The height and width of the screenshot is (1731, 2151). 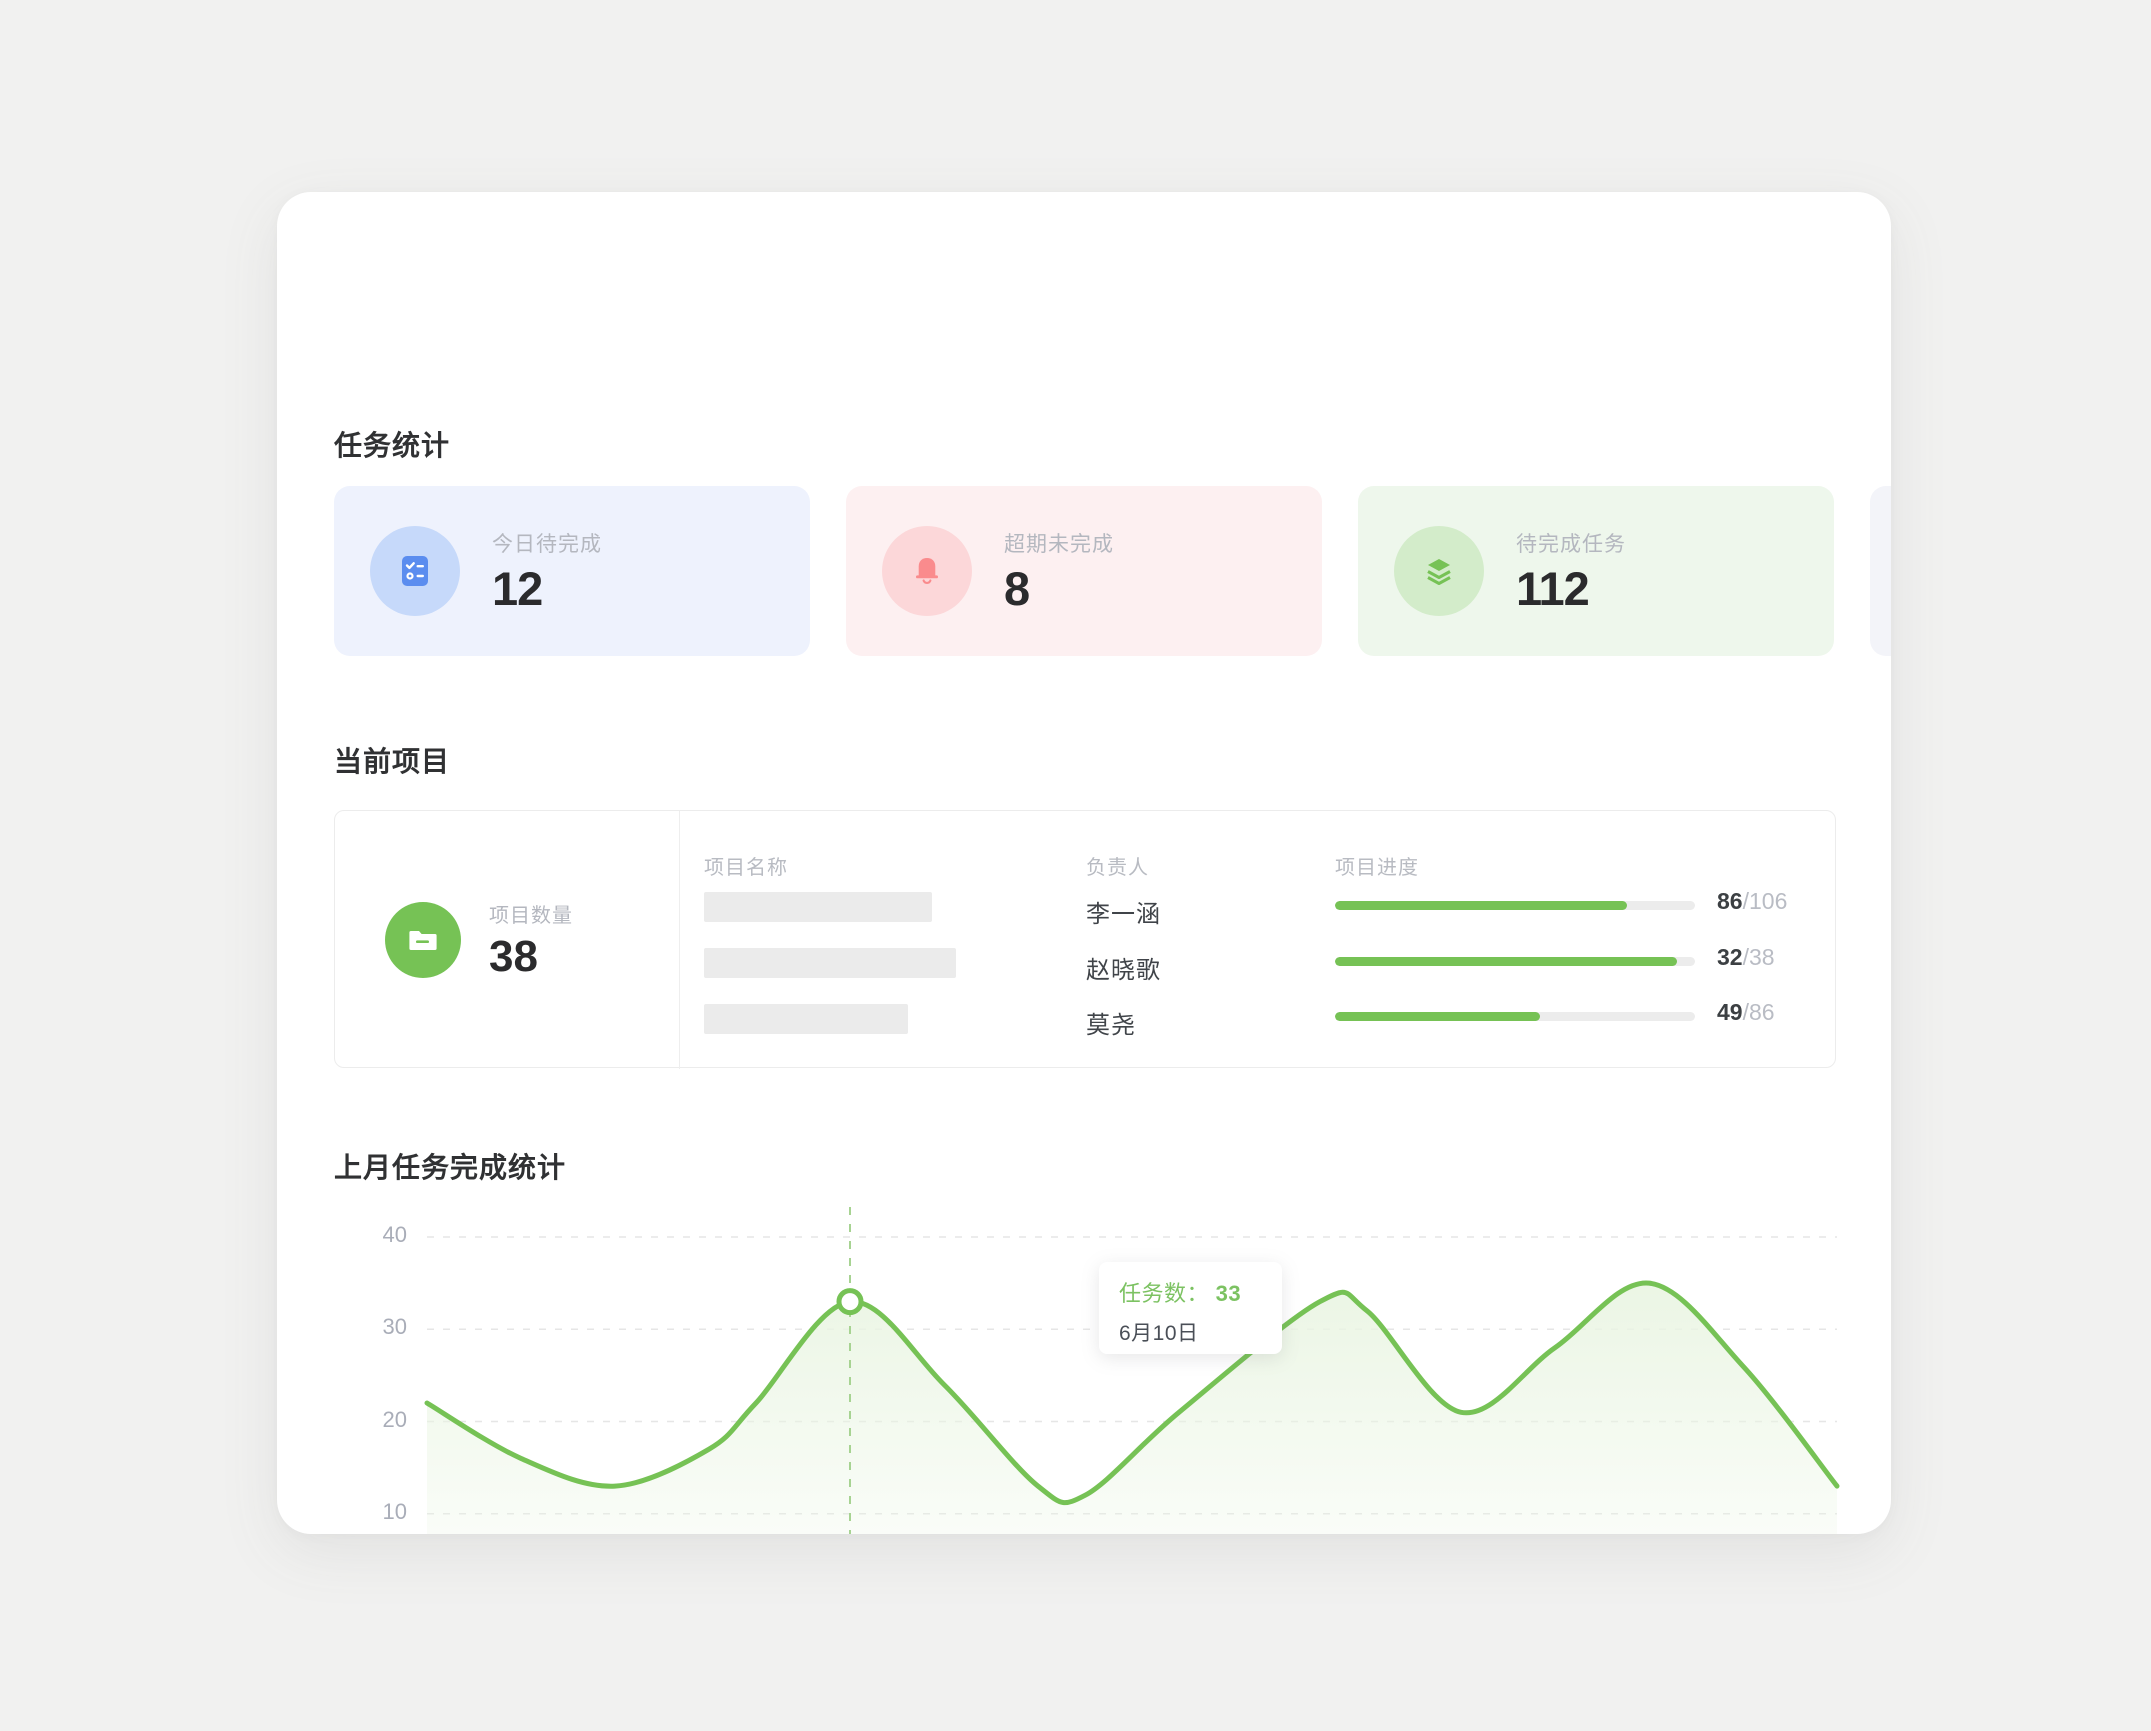 I want to click on progress-done: 32, so click(x=1730, y=957).